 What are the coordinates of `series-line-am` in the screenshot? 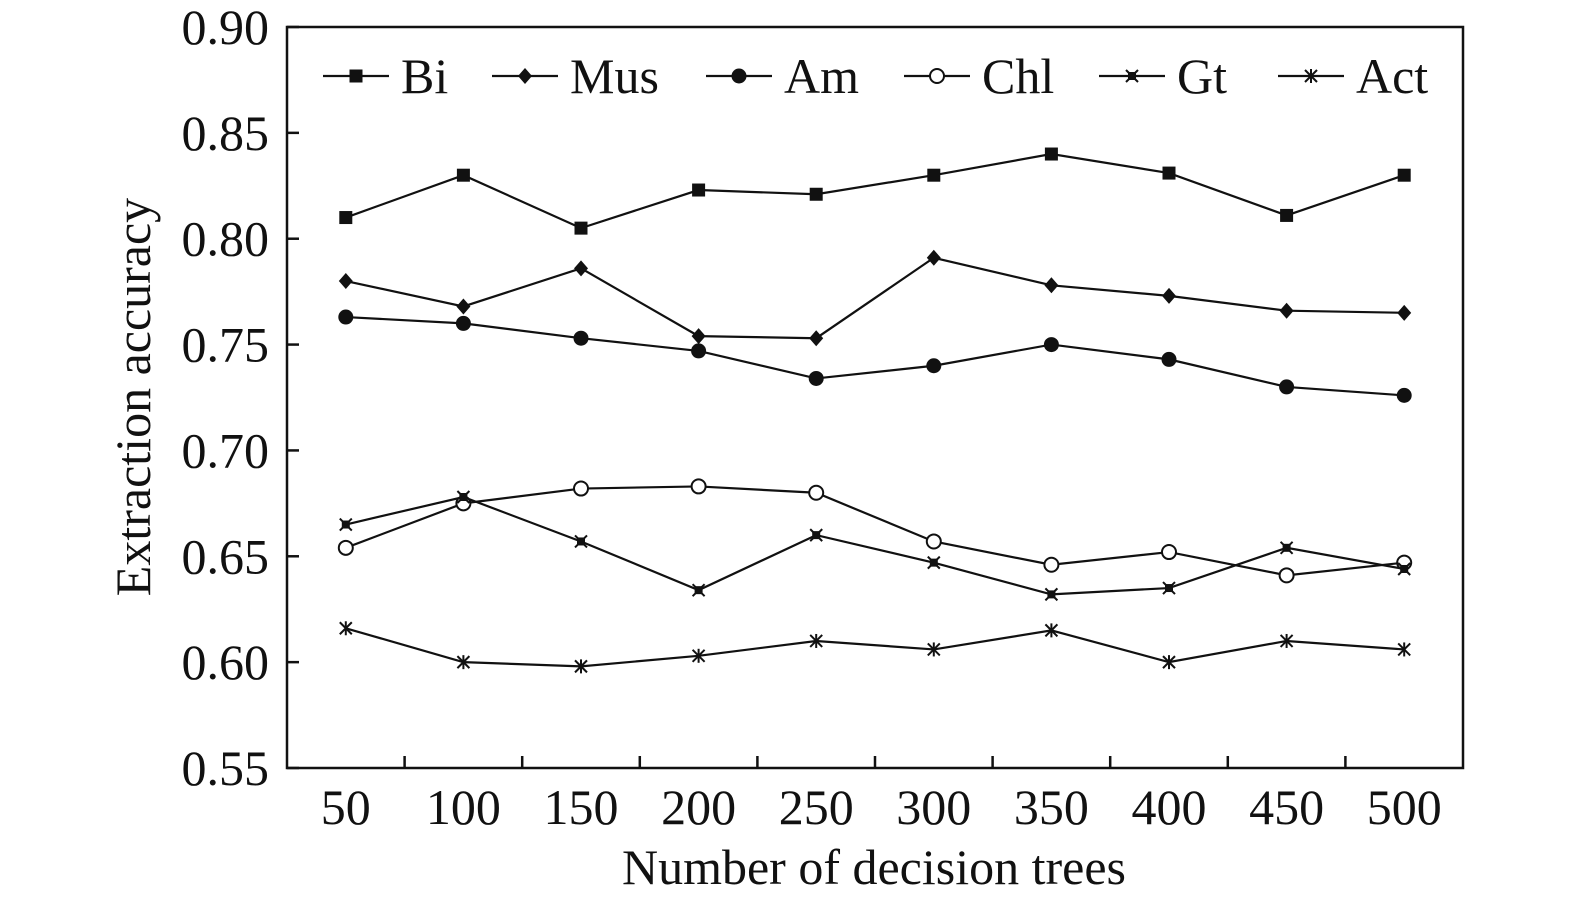 It's located at (875, 356).